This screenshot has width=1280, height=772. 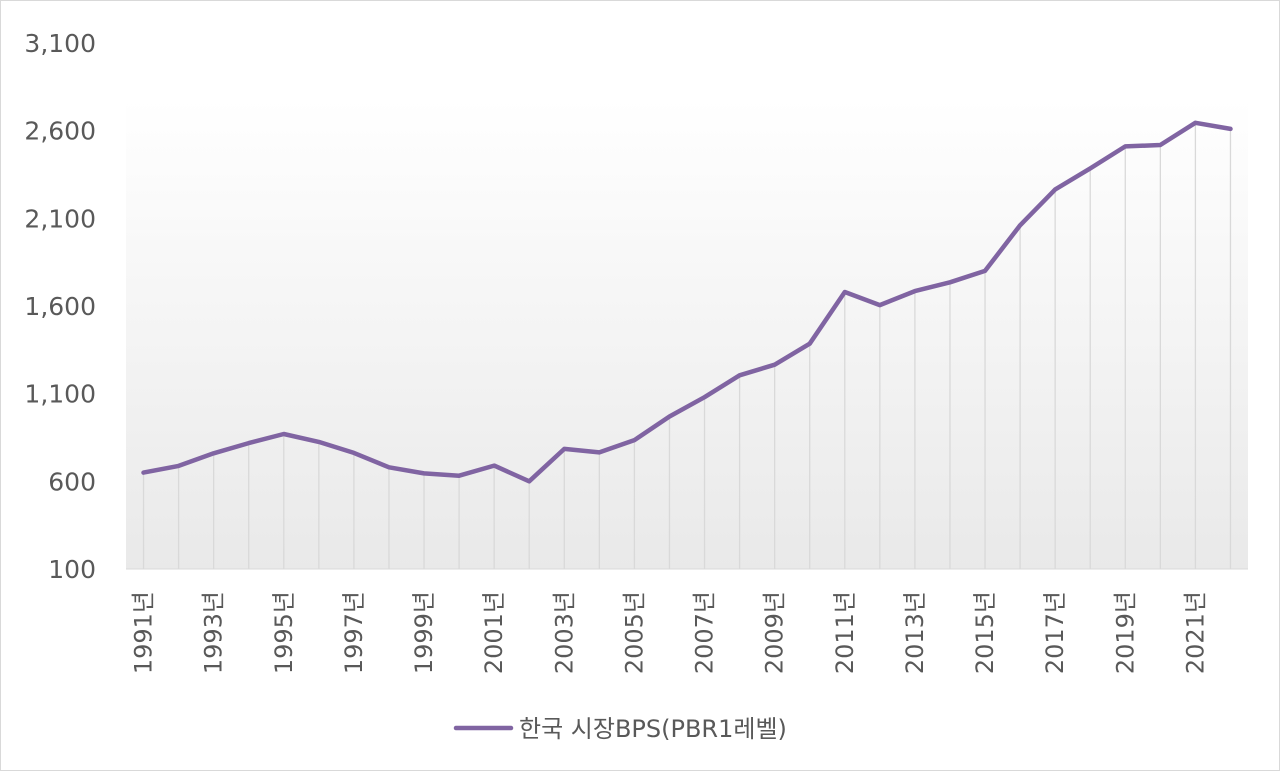 I want to click on x-tick-label: 1997년, so click(x=354, y=632).